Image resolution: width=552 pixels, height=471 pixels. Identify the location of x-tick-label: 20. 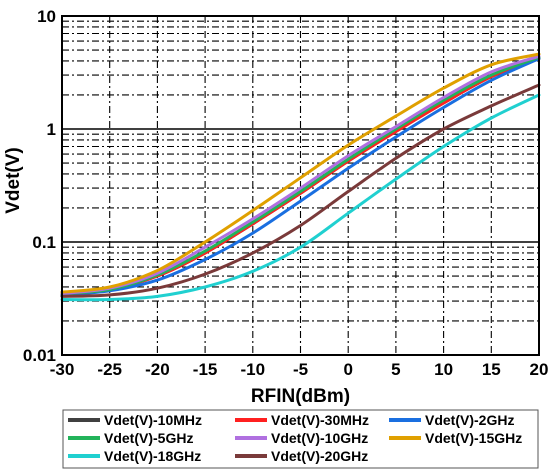
(539, 369).